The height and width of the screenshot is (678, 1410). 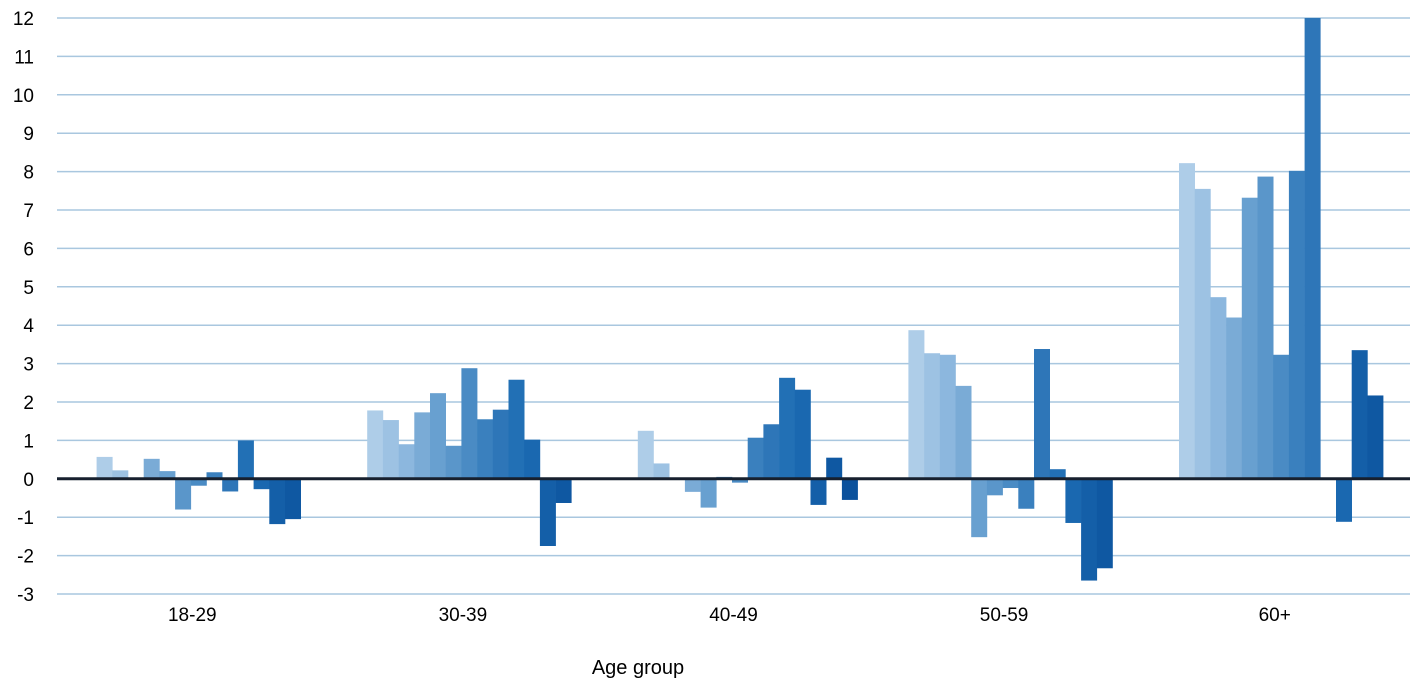 What do you see at coordinates (28, 365) in the screenshot?
I see `y-tick-label: 3` at bounding box center [28, 365].